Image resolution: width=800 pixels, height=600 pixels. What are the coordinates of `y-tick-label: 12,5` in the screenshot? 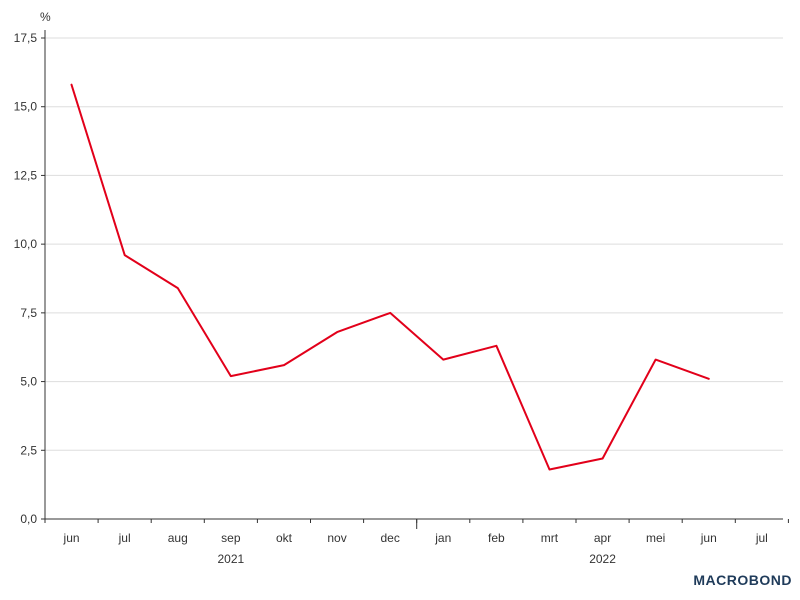 It's located at (26, 175).